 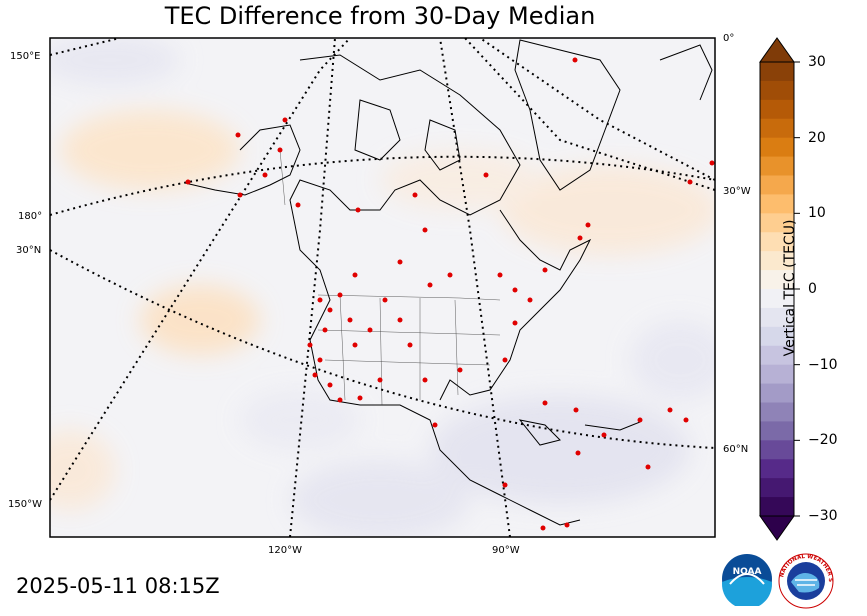 What do you see at coordinates (29, 250) in the screenshot?
I see `lat-label-30n: 30°N` at bounding box center [29, 250].